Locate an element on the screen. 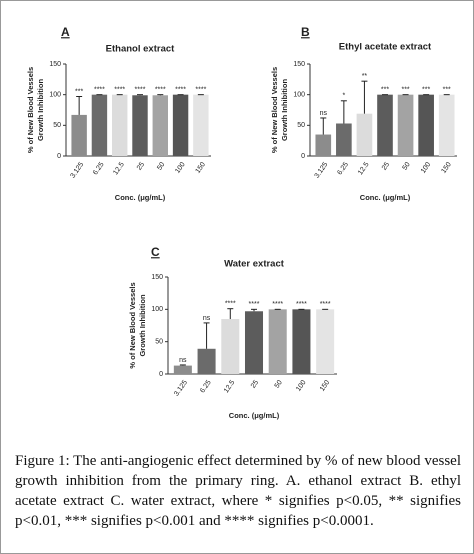 The image size is (474, 554). panel-label: B is located at coordinates (305, 32).